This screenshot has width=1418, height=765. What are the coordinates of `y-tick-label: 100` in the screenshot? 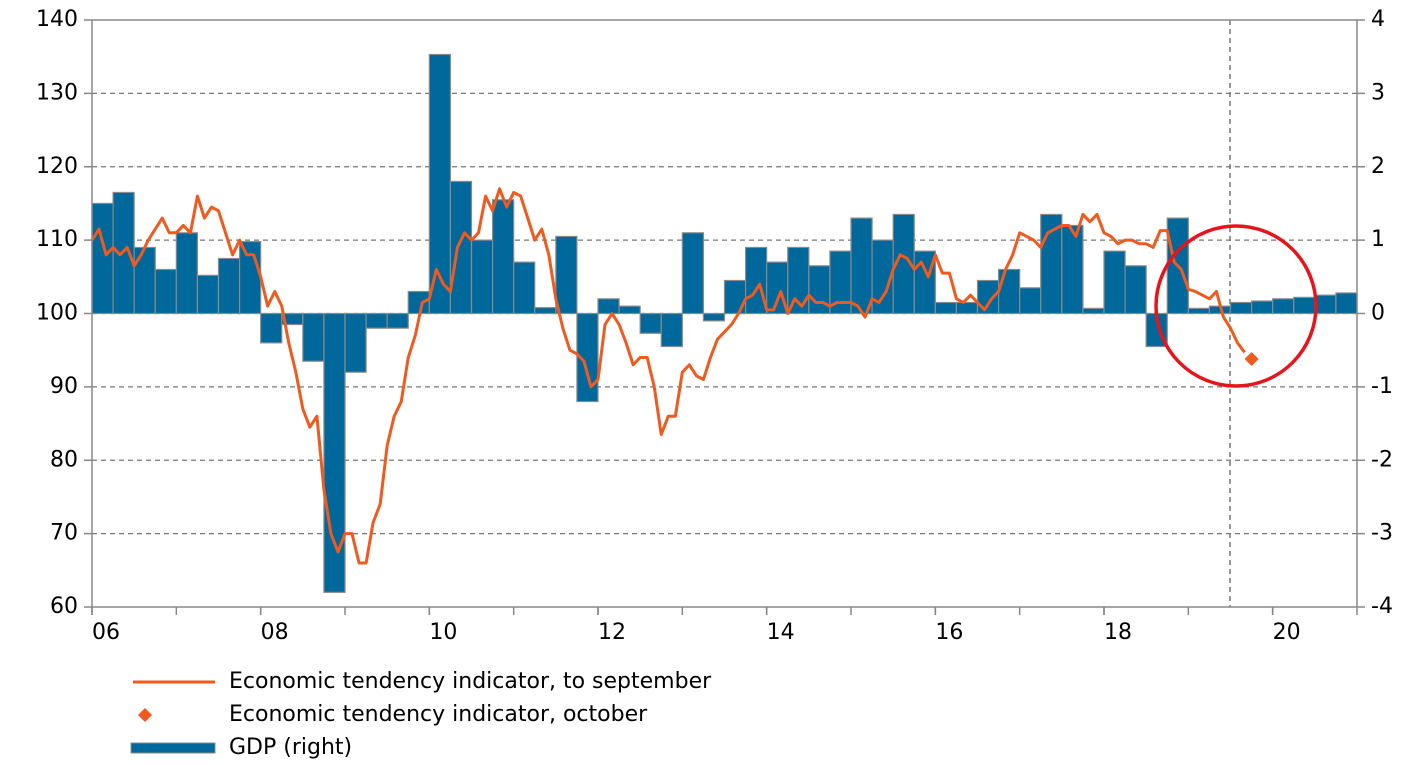 It's located at (57, 313).